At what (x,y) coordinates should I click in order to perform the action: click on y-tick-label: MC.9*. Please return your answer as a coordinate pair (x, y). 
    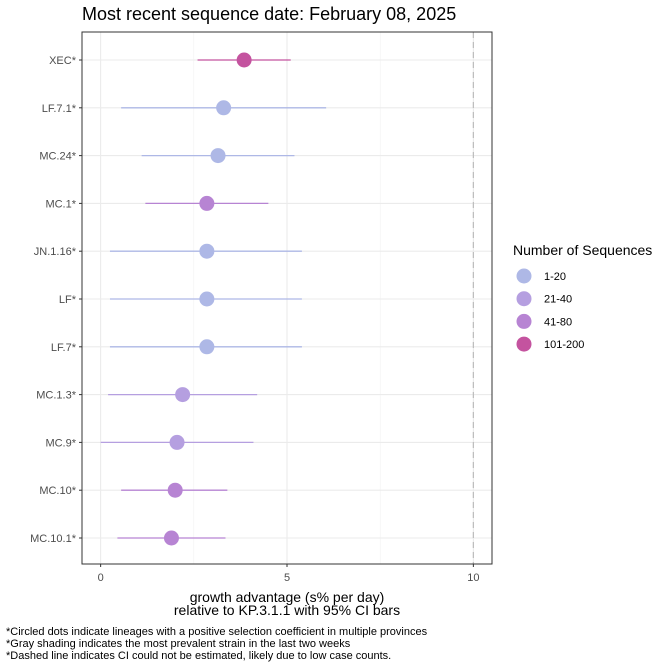
    Looking at the image, I should click on (60, 443).